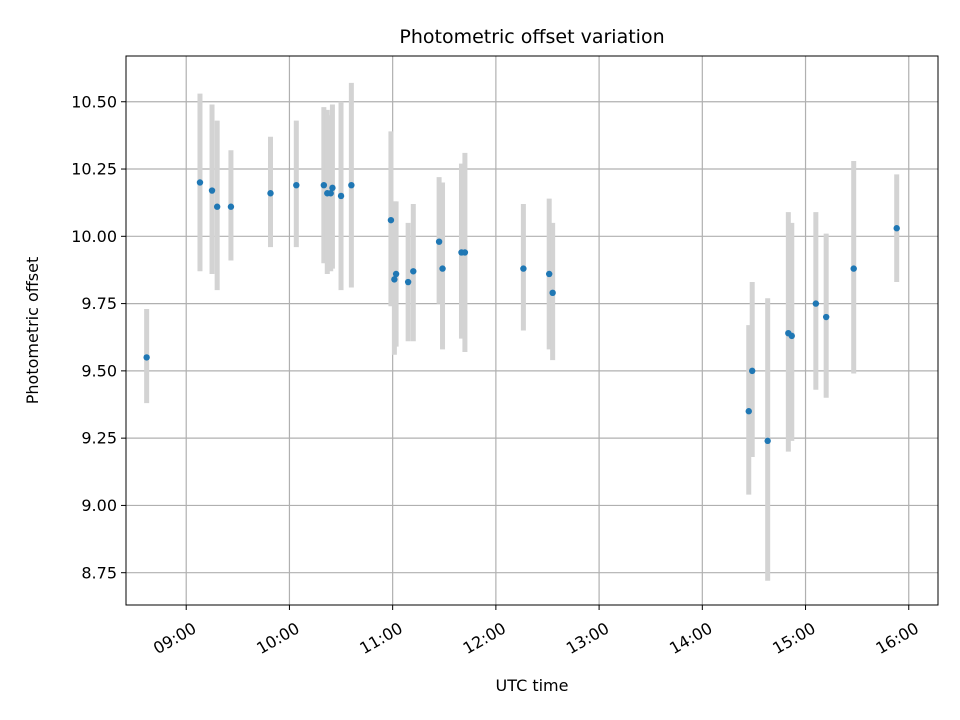 The height and width of the screenshot is (720, 960). What do you see at coordinates (99, 370) in the screenshot?
I see `y-tick-label: 9.50` at bounding box center [99, 370].